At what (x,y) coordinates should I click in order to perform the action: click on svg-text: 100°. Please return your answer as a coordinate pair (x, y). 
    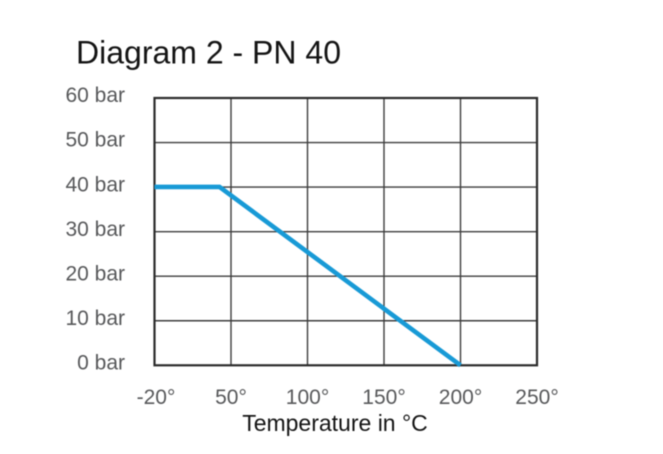
    Looking at the image, I should click on (307, 397).